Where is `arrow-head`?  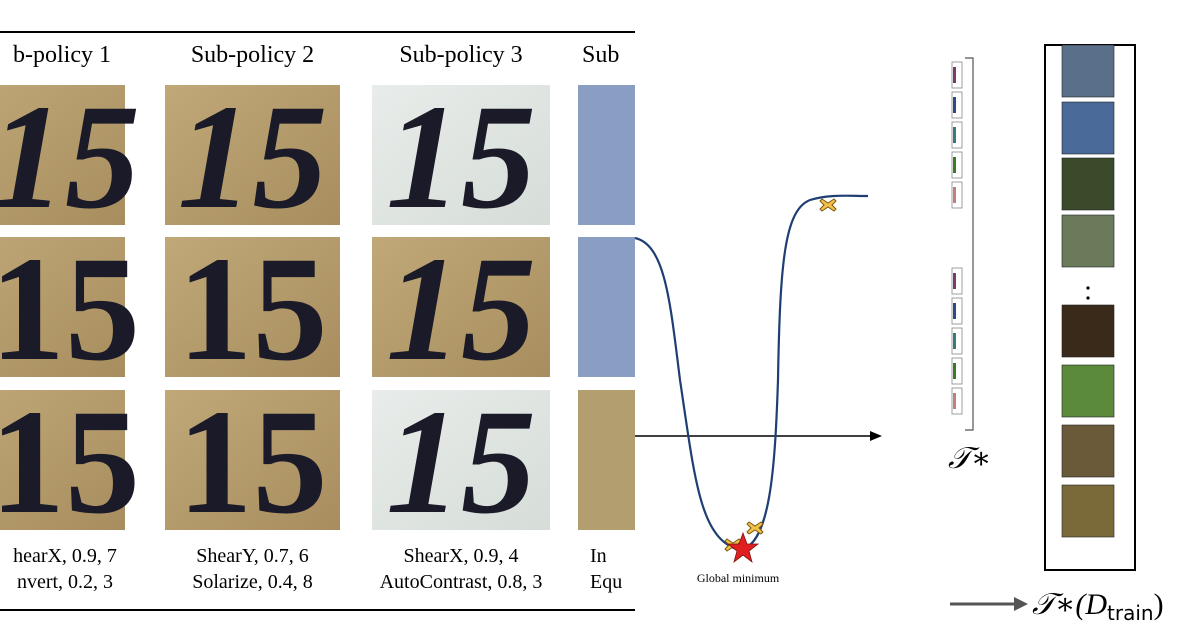
arrow-head is located at coordinates (1021, 604).